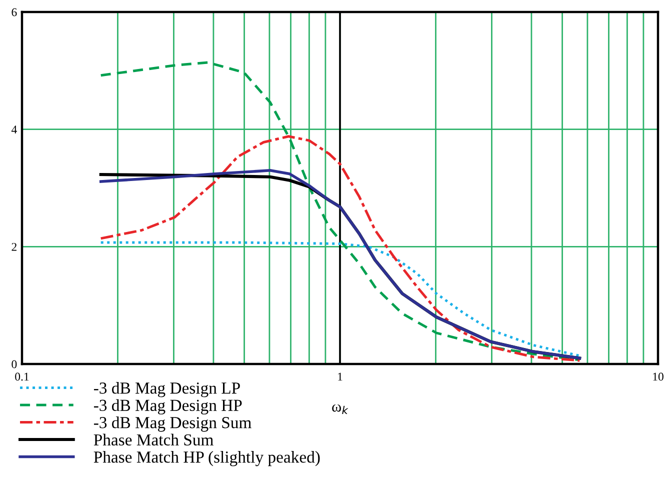 The width and height of the screenshot is (668, 497). What do you see at coordinates (658, 376) in the screenshot?
I see `x-tick-label: 10` at bounding box center [658, 376].